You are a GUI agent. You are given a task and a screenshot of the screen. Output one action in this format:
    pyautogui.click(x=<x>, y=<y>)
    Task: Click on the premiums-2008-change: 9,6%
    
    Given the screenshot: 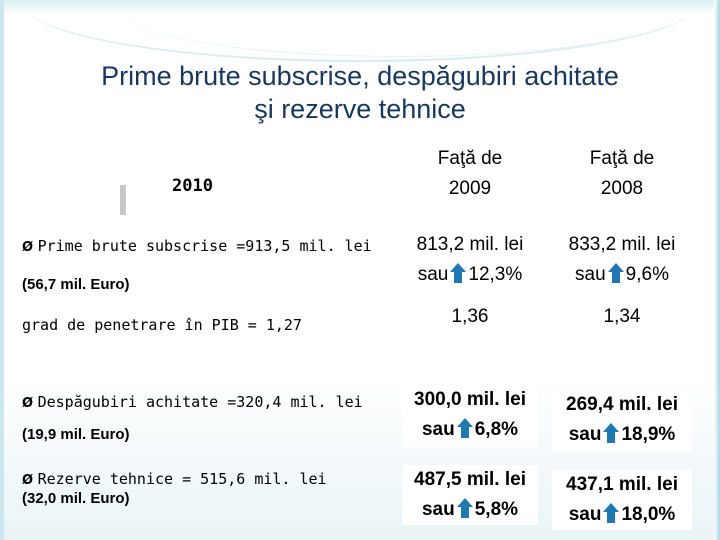 What is the action you would take?
    pyautogui.click(x=647, y=274)
    